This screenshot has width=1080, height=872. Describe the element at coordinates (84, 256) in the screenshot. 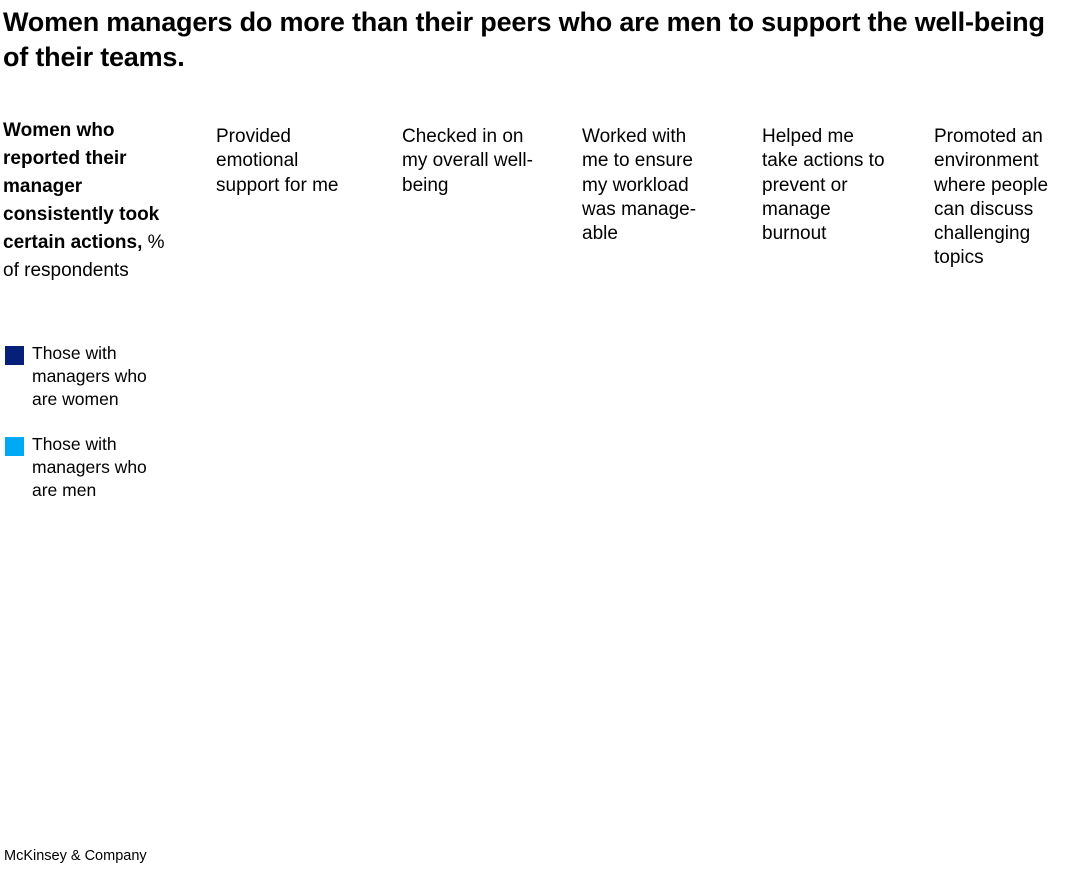

I see `subtitle-unit: % of respondents` at that location.